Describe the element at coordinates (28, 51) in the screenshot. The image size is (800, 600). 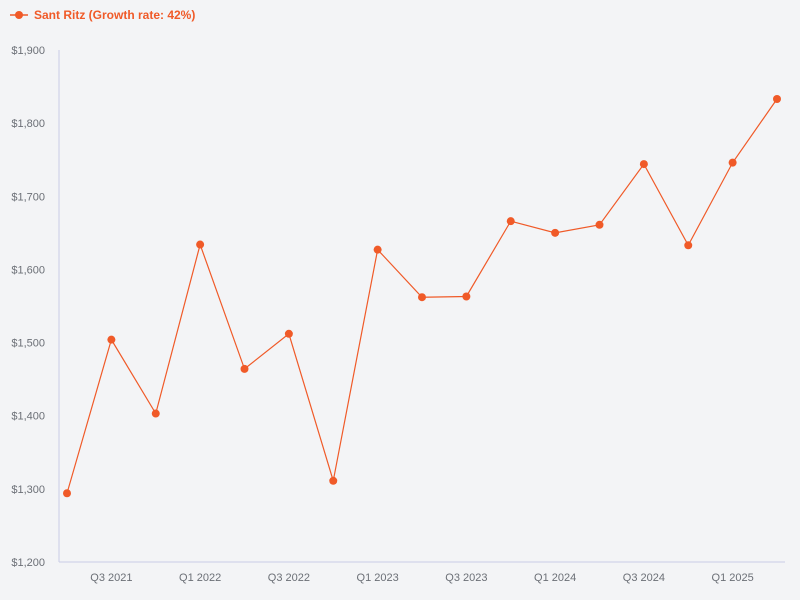
I see `y-tick-label: $1,900` at that location.